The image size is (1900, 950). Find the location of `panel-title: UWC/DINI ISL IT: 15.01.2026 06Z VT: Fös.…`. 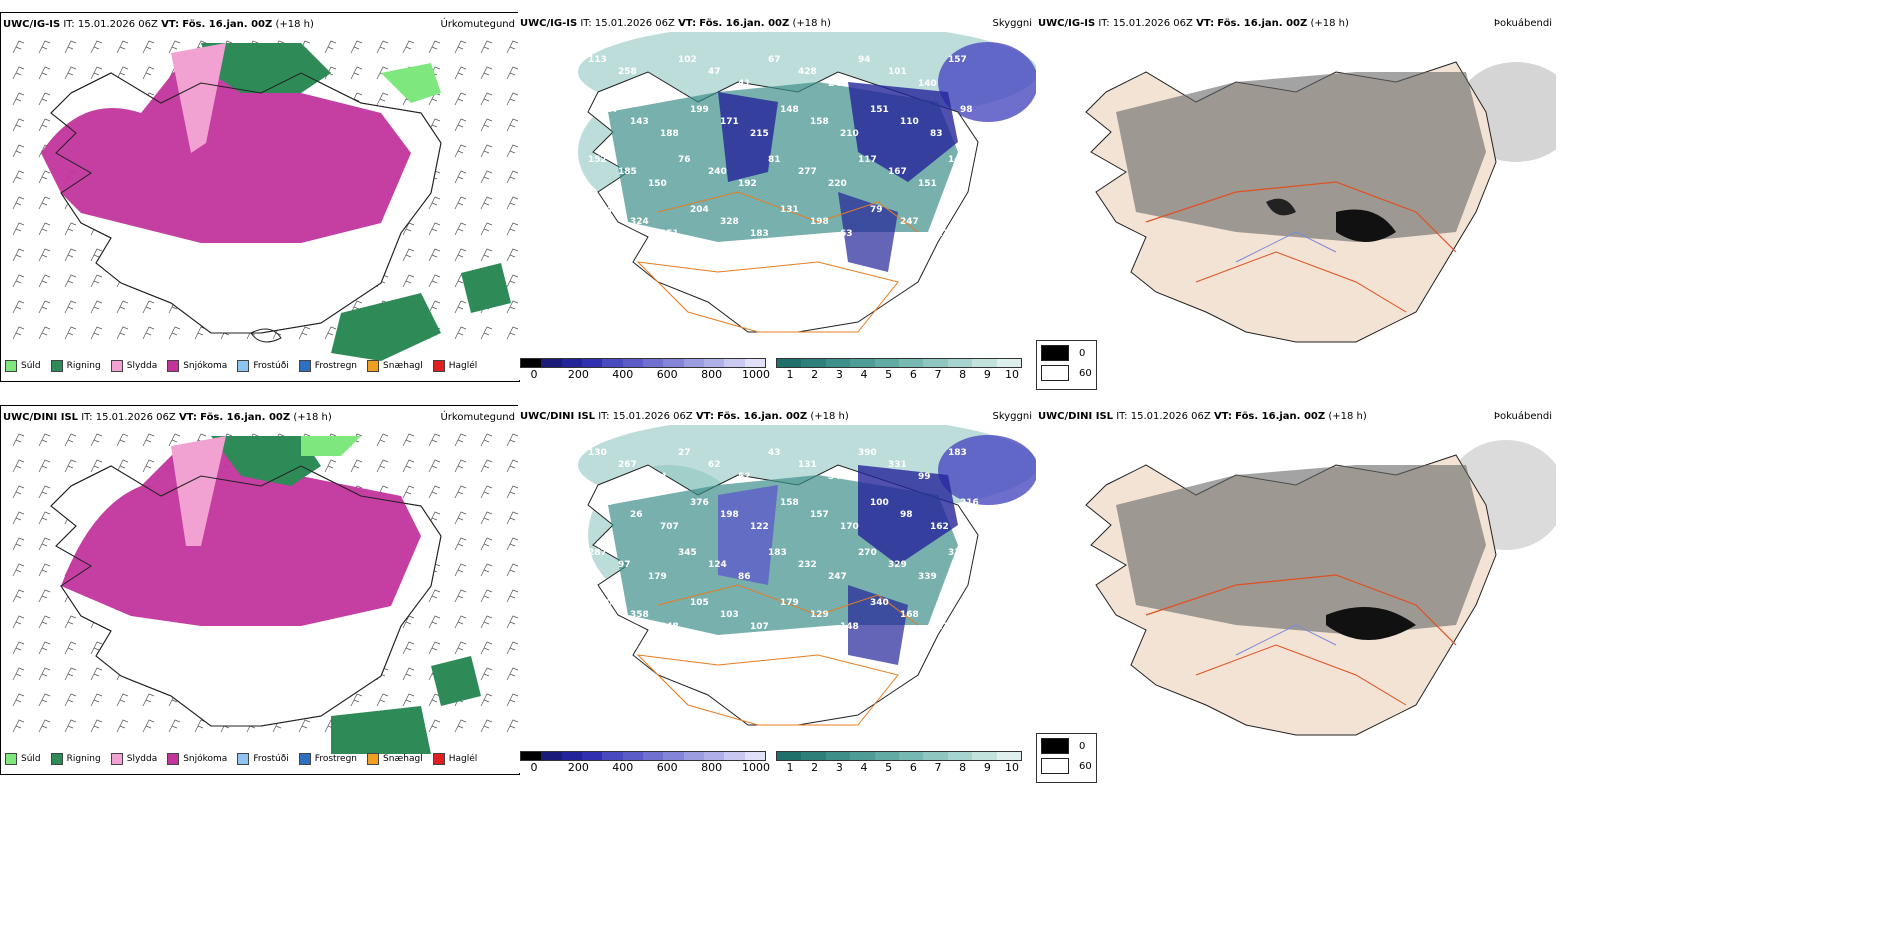

panel-title: UWC/DINI ISL IT: 15.01.2026 06Z VT: Fös.… is located at coordinates (684, 416).